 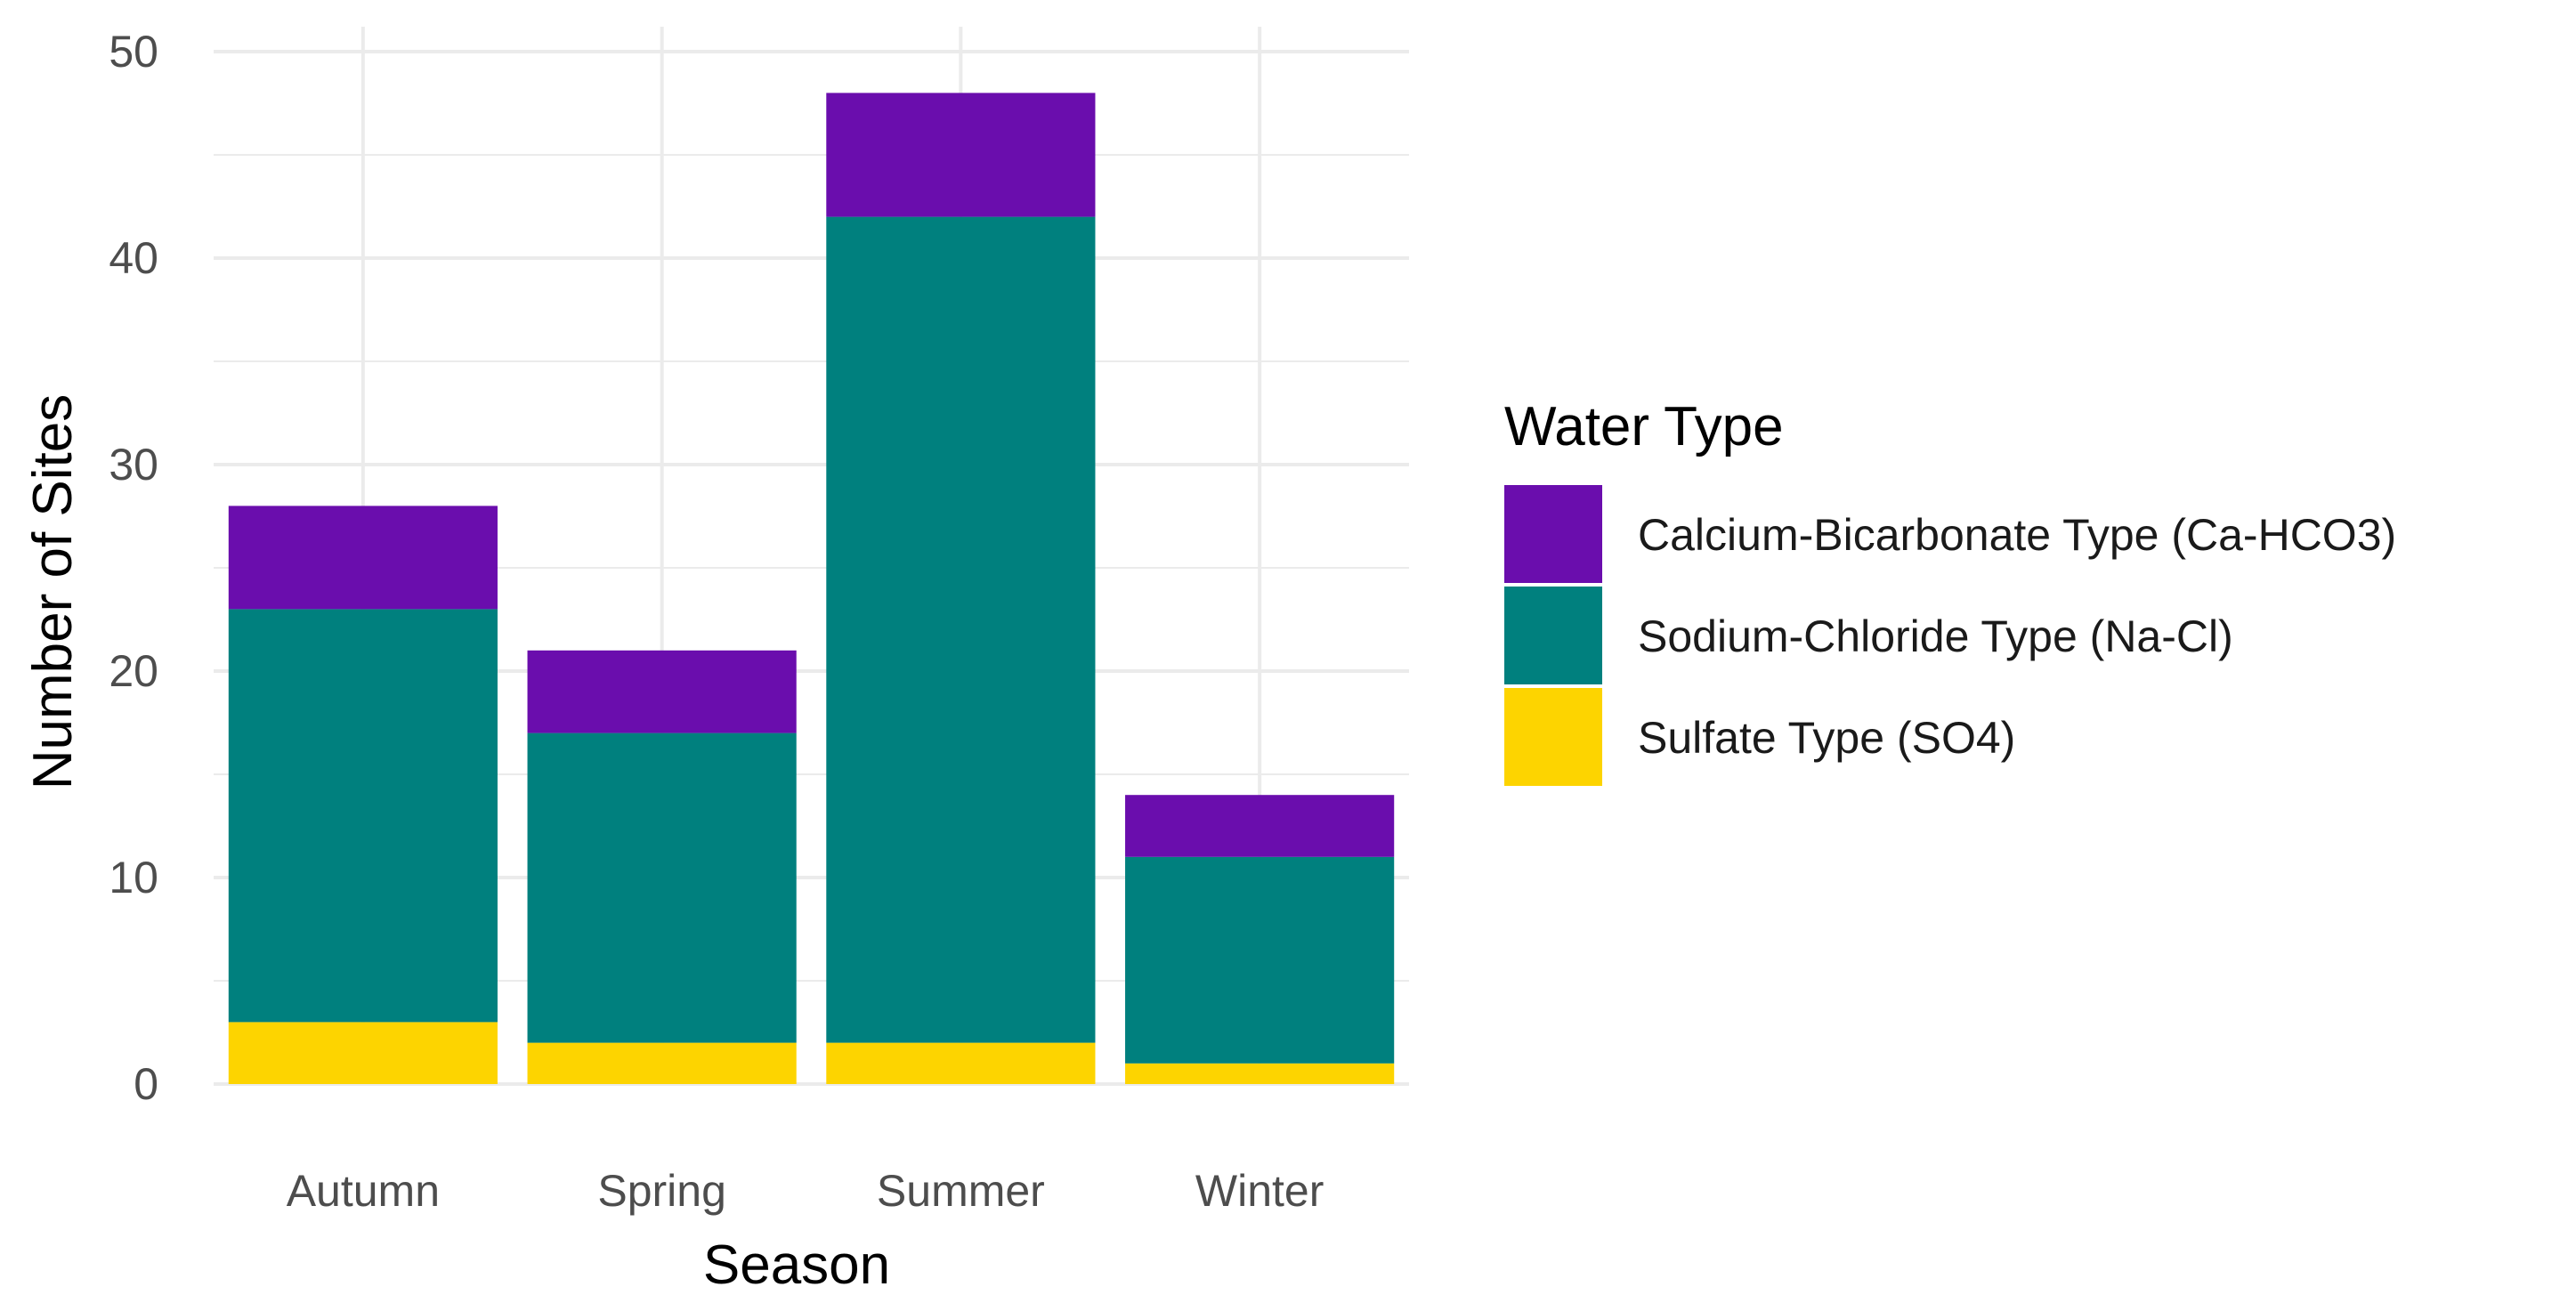 I want to click on legend-title: Water Type, so click(x=1644, y=426).